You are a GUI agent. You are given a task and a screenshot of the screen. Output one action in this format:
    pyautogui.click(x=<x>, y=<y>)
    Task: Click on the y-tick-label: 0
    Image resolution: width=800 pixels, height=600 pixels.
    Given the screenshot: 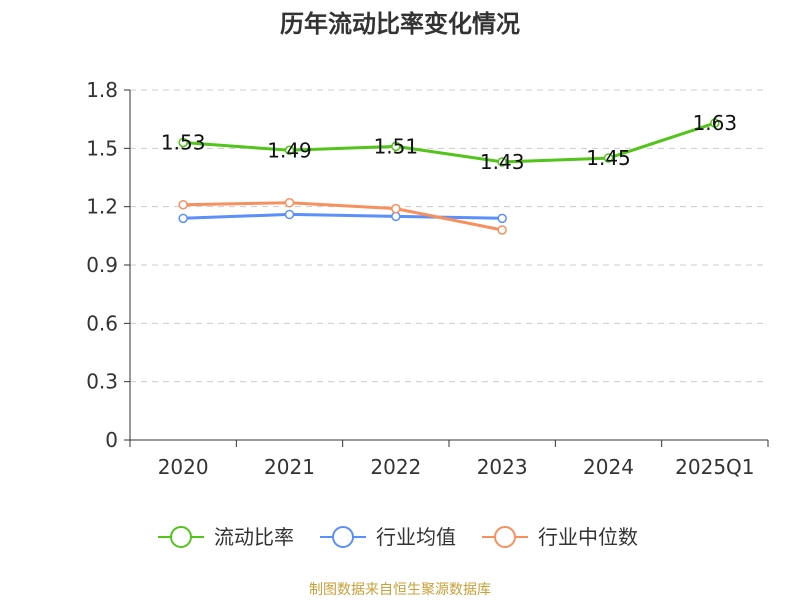 What is the action you would take?
    pyautogui.click(x=111, y=440)
    